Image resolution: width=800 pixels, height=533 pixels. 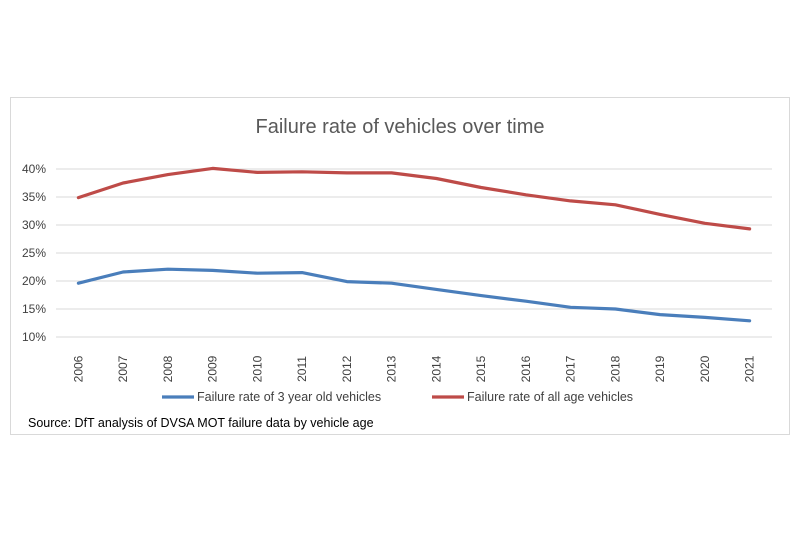 What do you see at coordinates (750, 368) in the screenshot?
I see `x-tick-label: 2021` at bounding box center [750, 368].